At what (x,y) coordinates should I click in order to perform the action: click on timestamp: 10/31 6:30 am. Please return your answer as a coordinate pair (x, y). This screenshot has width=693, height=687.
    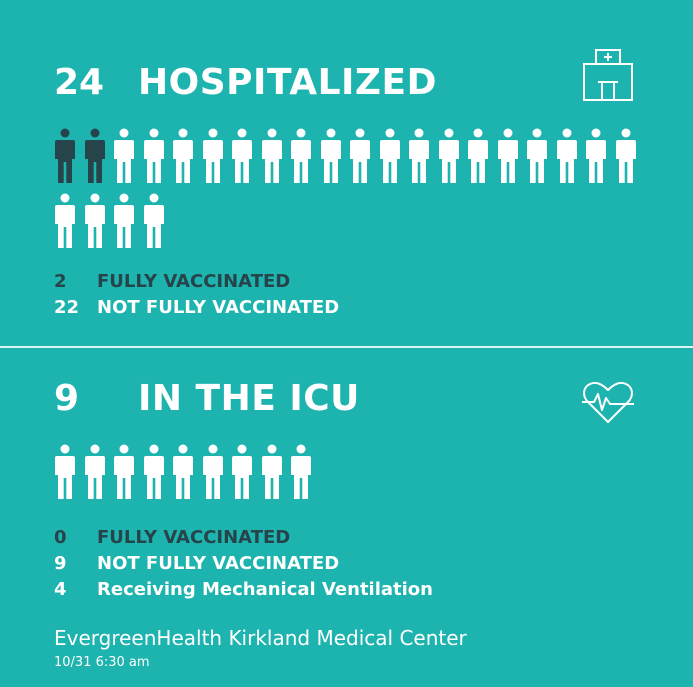
    Looking at the image, I should click on (102, 662).